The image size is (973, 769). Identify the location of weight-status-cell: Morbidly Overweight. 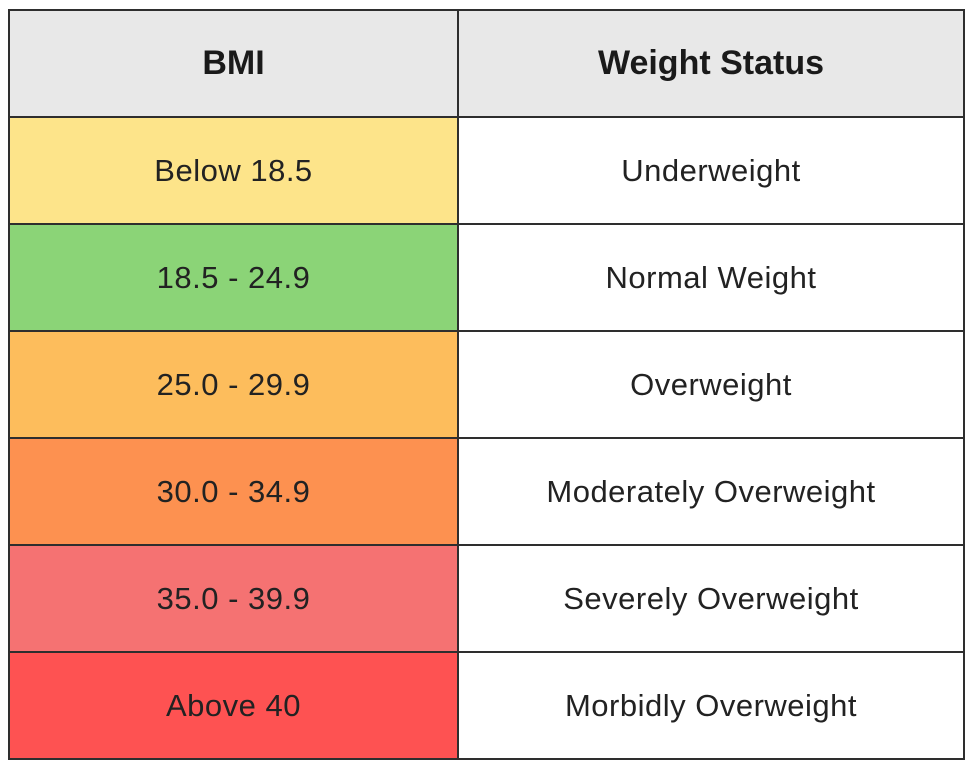
(711, 705).